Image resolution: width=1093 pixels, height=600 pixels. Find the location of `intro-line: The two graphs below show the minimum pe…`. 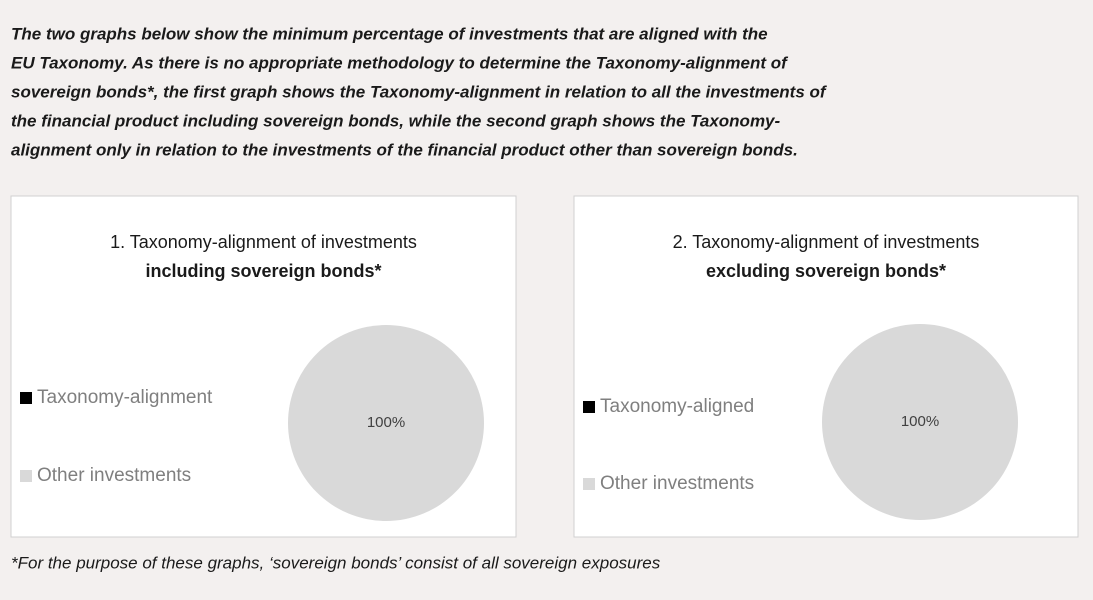

intro-line: The two graphs below show the minimum pe… is located at coordinates (389, 33).